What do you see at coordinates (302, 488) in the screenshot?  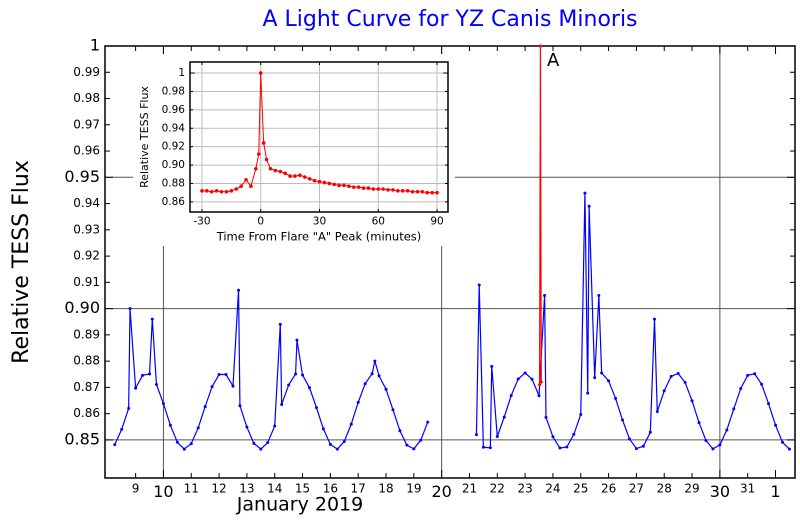 I see `x-tick-label: 15` at bounding box center [302, 488].